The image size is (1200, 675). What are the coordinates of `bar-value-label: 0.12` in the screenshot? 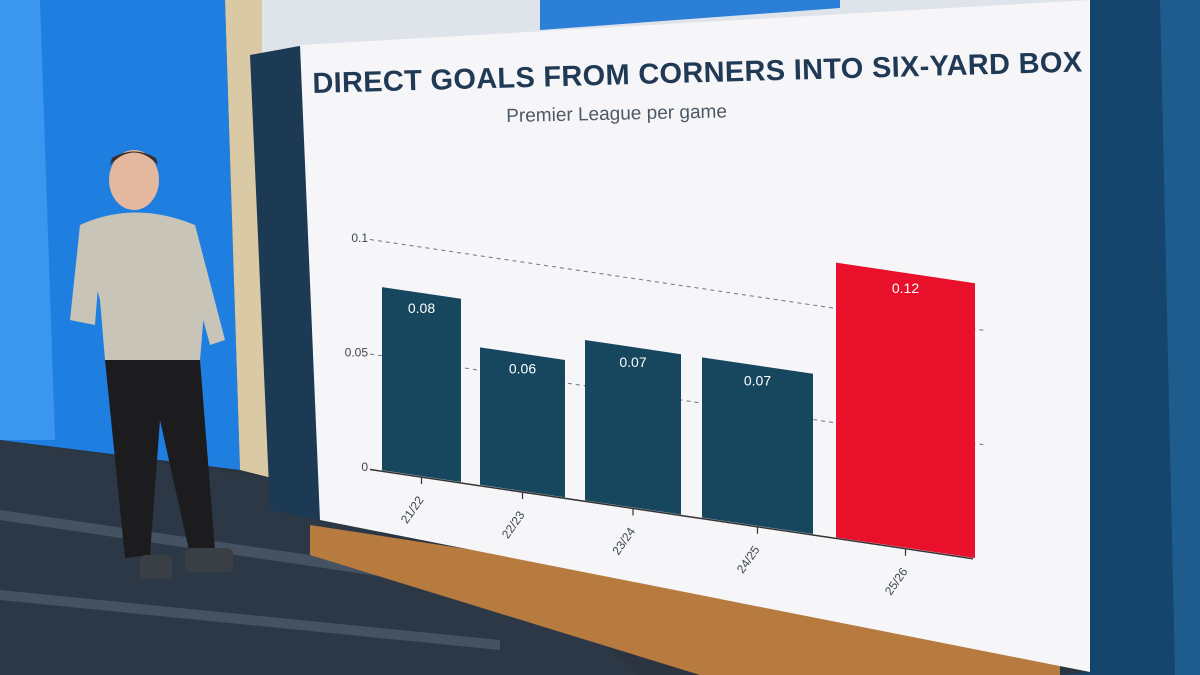 It's located at (905, 288).